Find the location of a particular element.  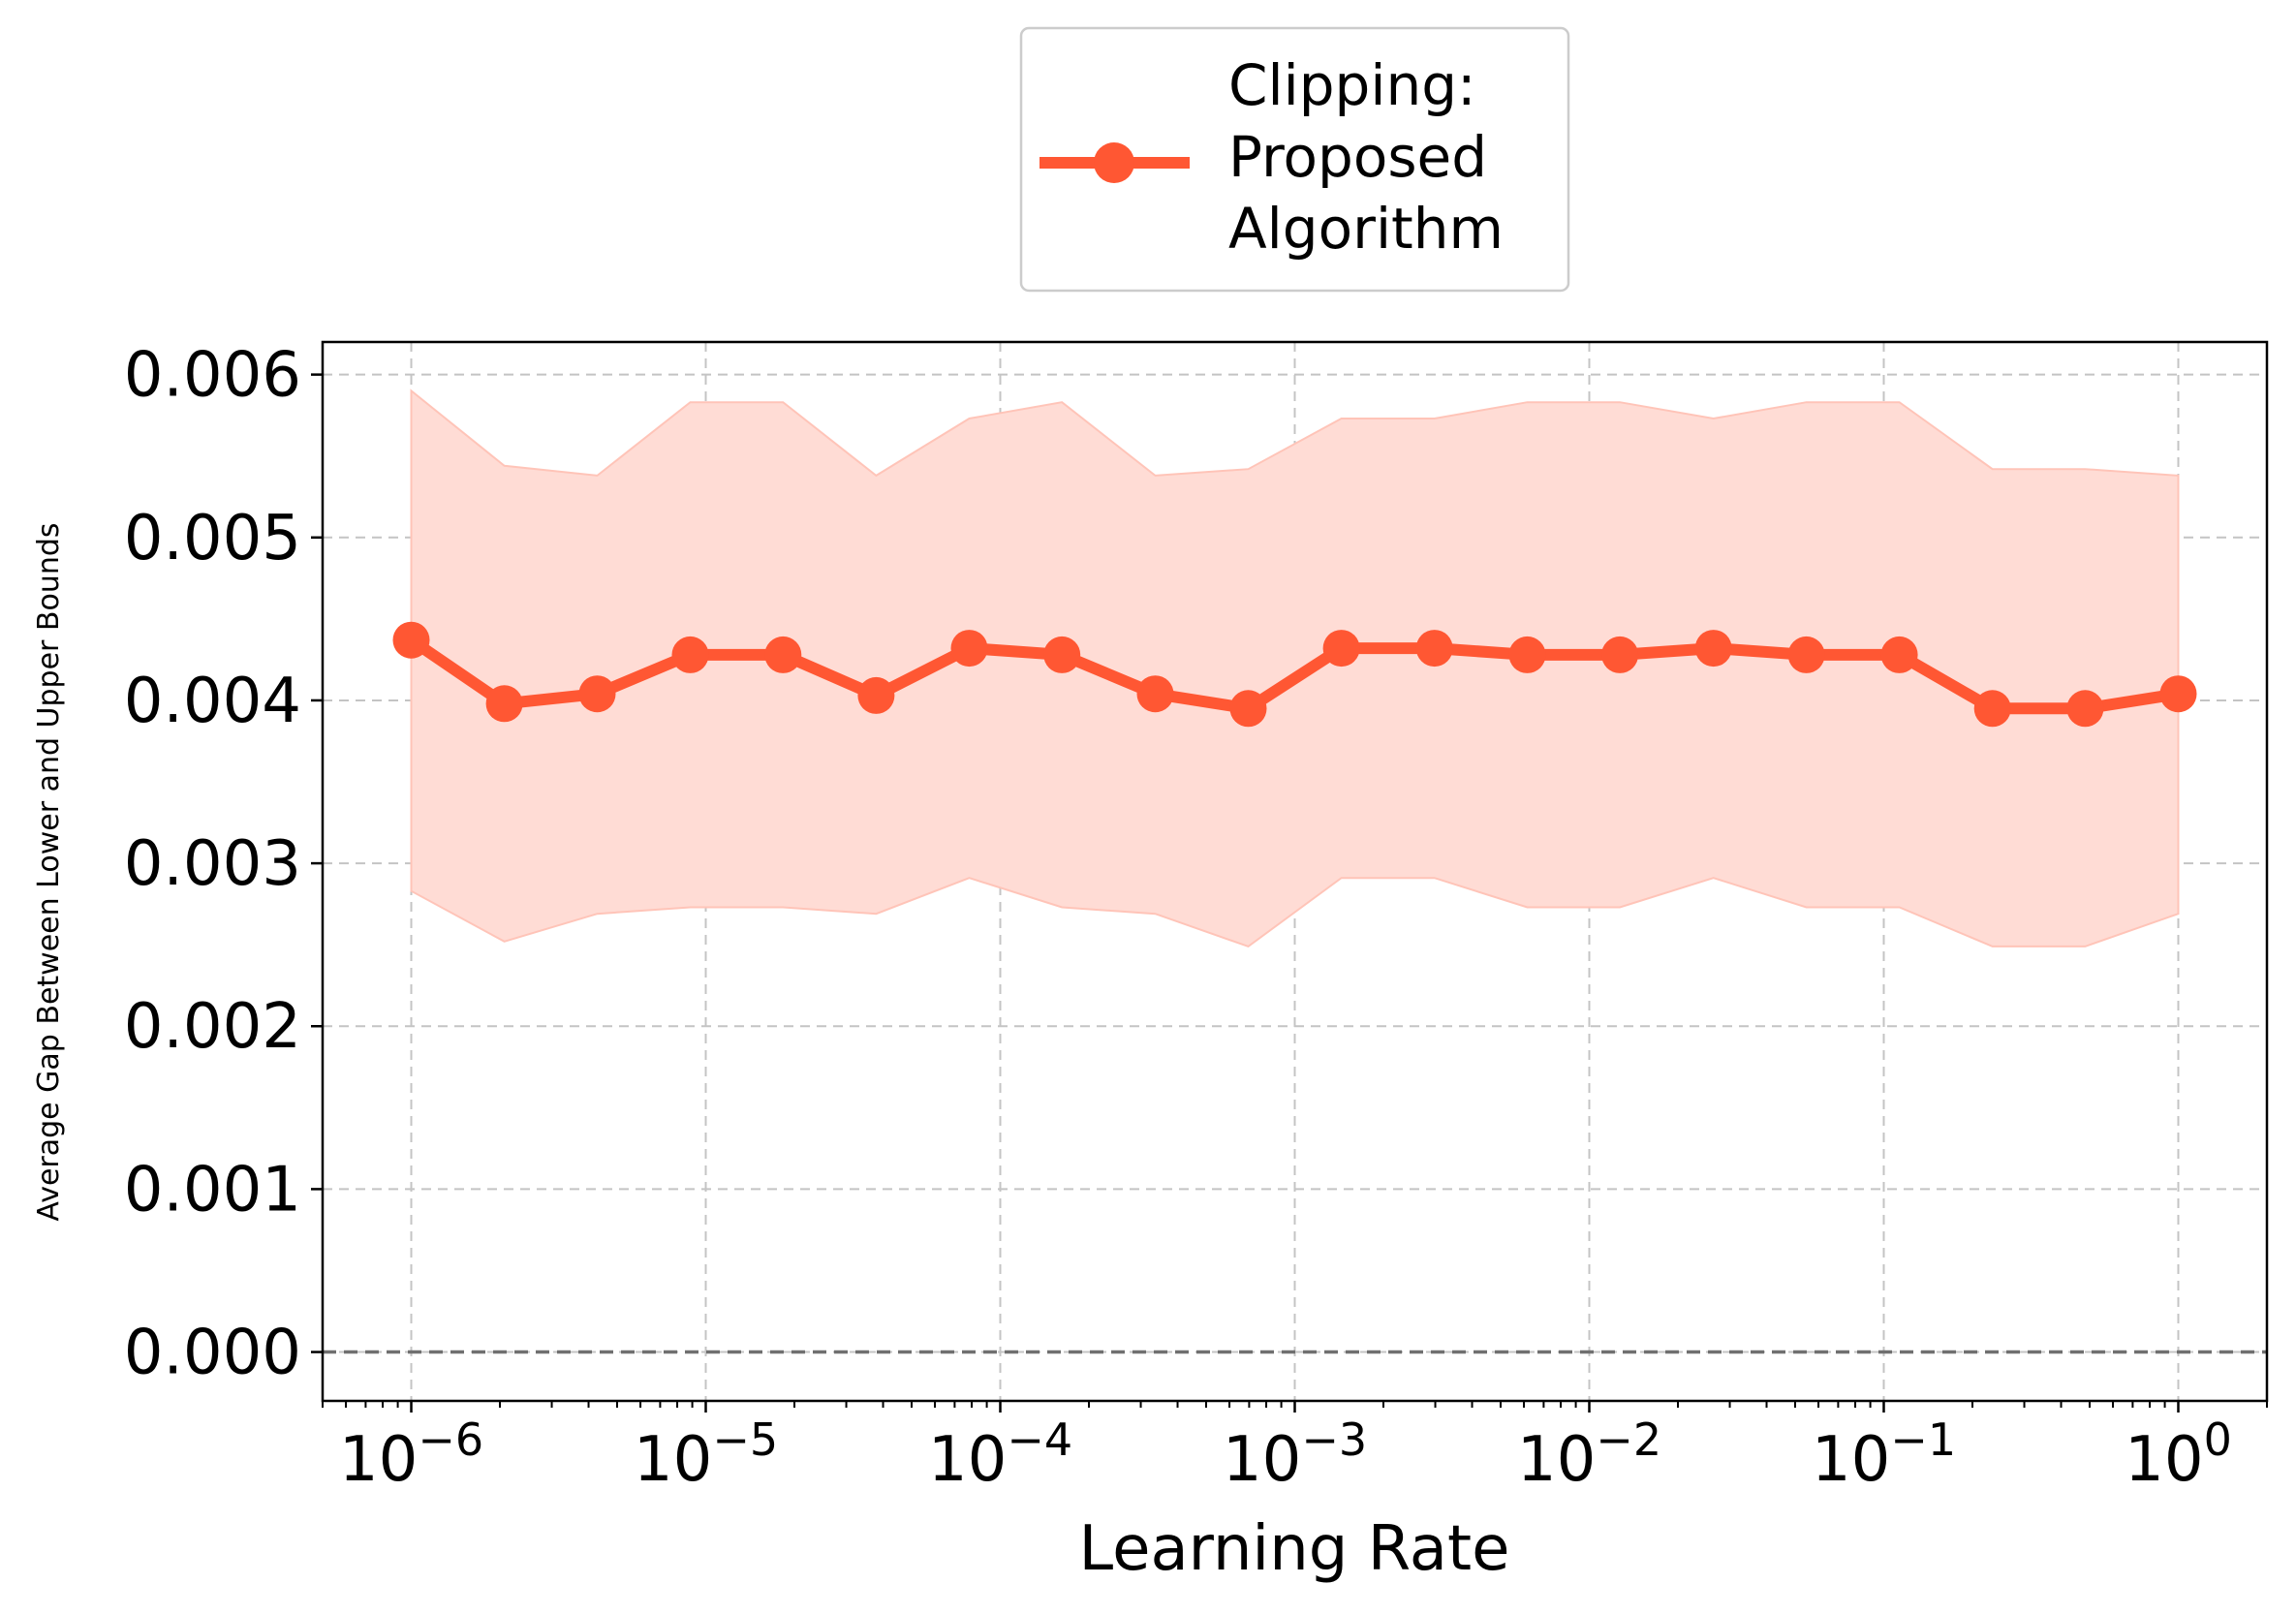

x-tick-label: 10⁻³ is located at coordinates (1295, 1454).